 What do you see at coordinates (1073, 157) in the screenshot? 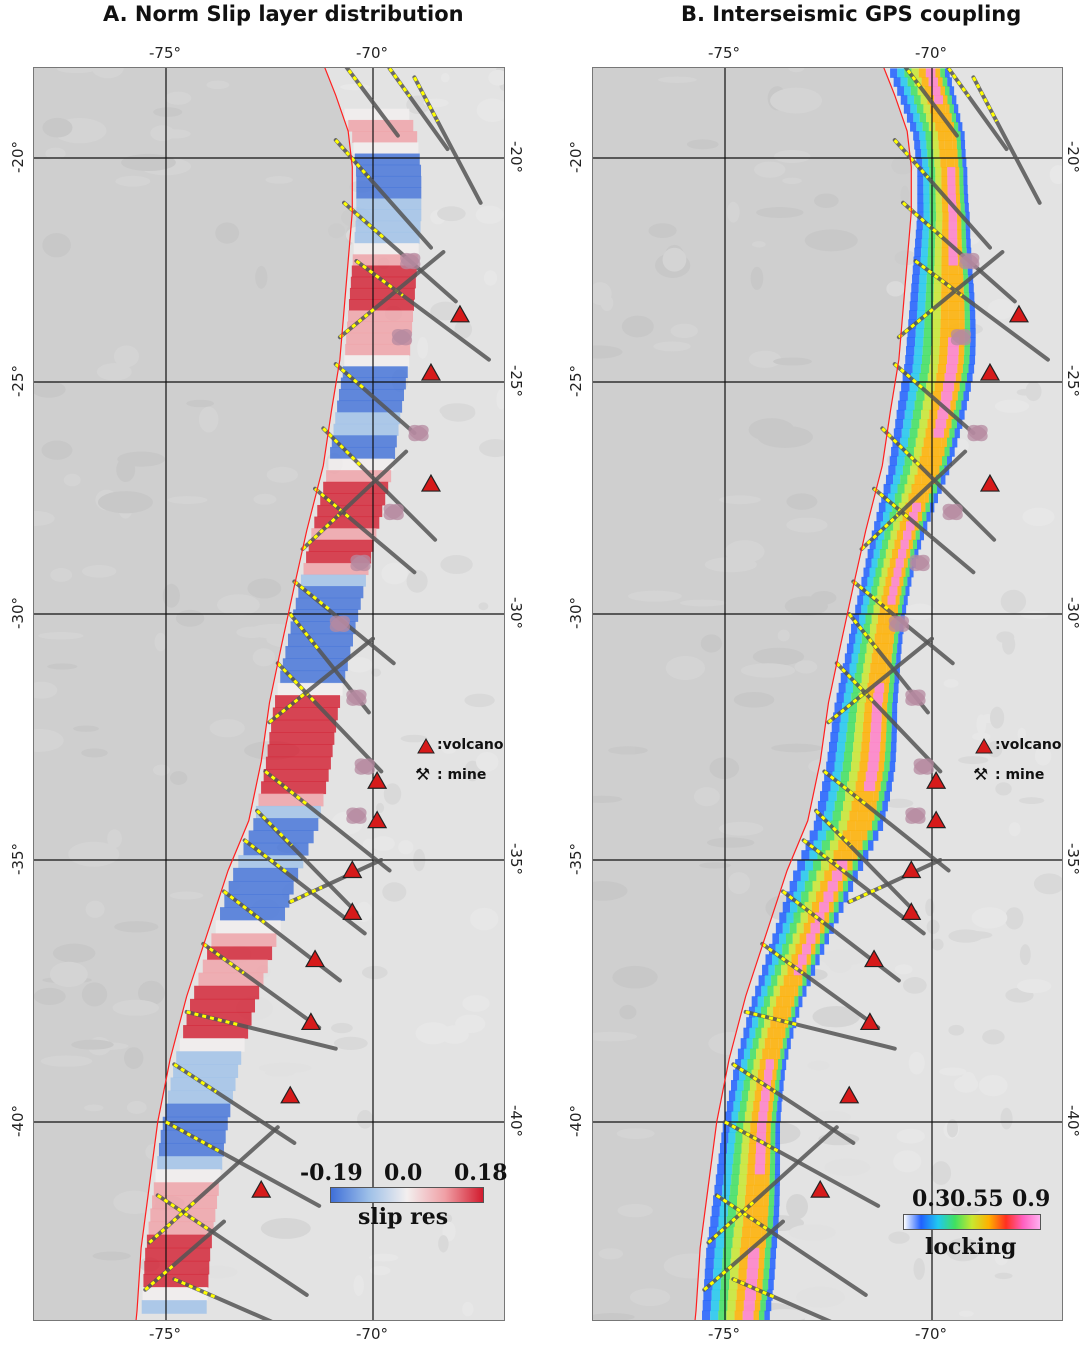
I see `panel-b-lat-tick-right-20: -20°` at bounding box center [1073, 157].